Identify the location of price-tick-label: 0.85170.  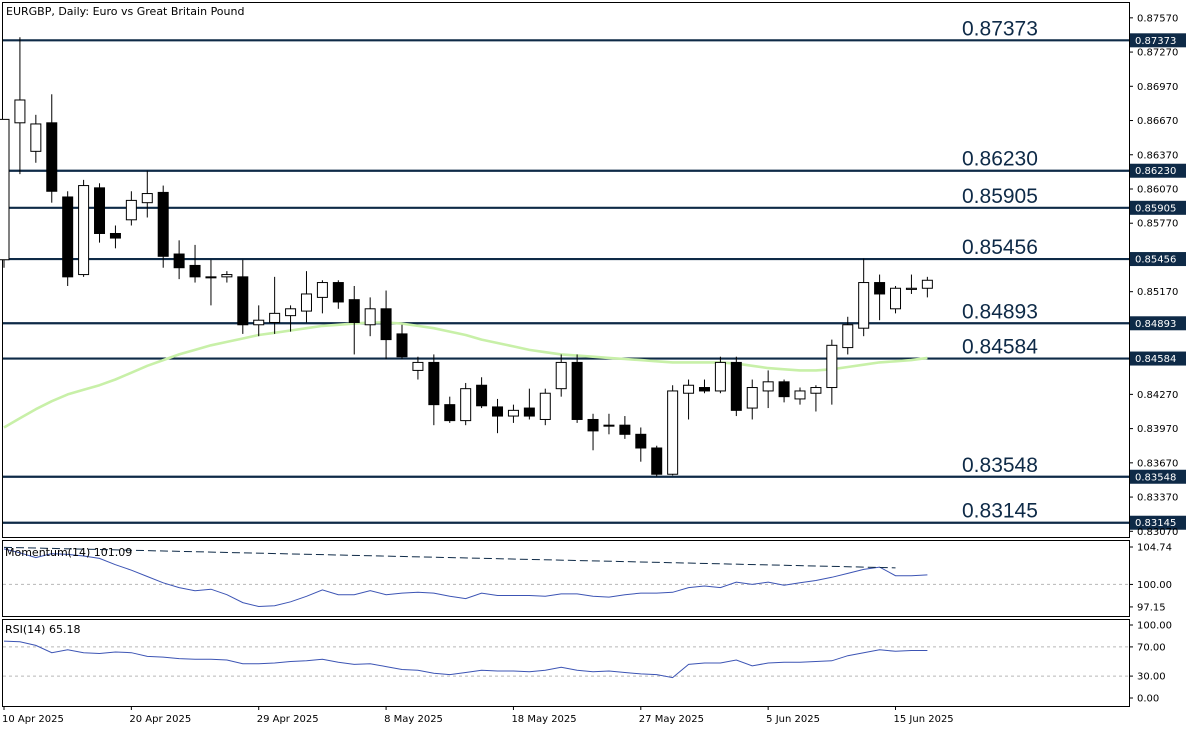
(1157, 292).